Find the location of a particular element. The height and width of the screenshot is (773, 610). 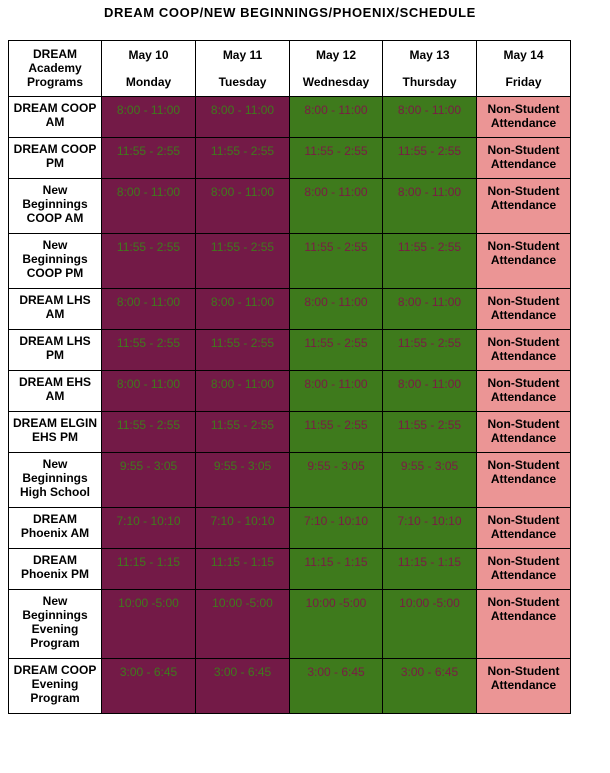

header-corner-label: DREAM Academy Programs is located at coordinates (55, 68).